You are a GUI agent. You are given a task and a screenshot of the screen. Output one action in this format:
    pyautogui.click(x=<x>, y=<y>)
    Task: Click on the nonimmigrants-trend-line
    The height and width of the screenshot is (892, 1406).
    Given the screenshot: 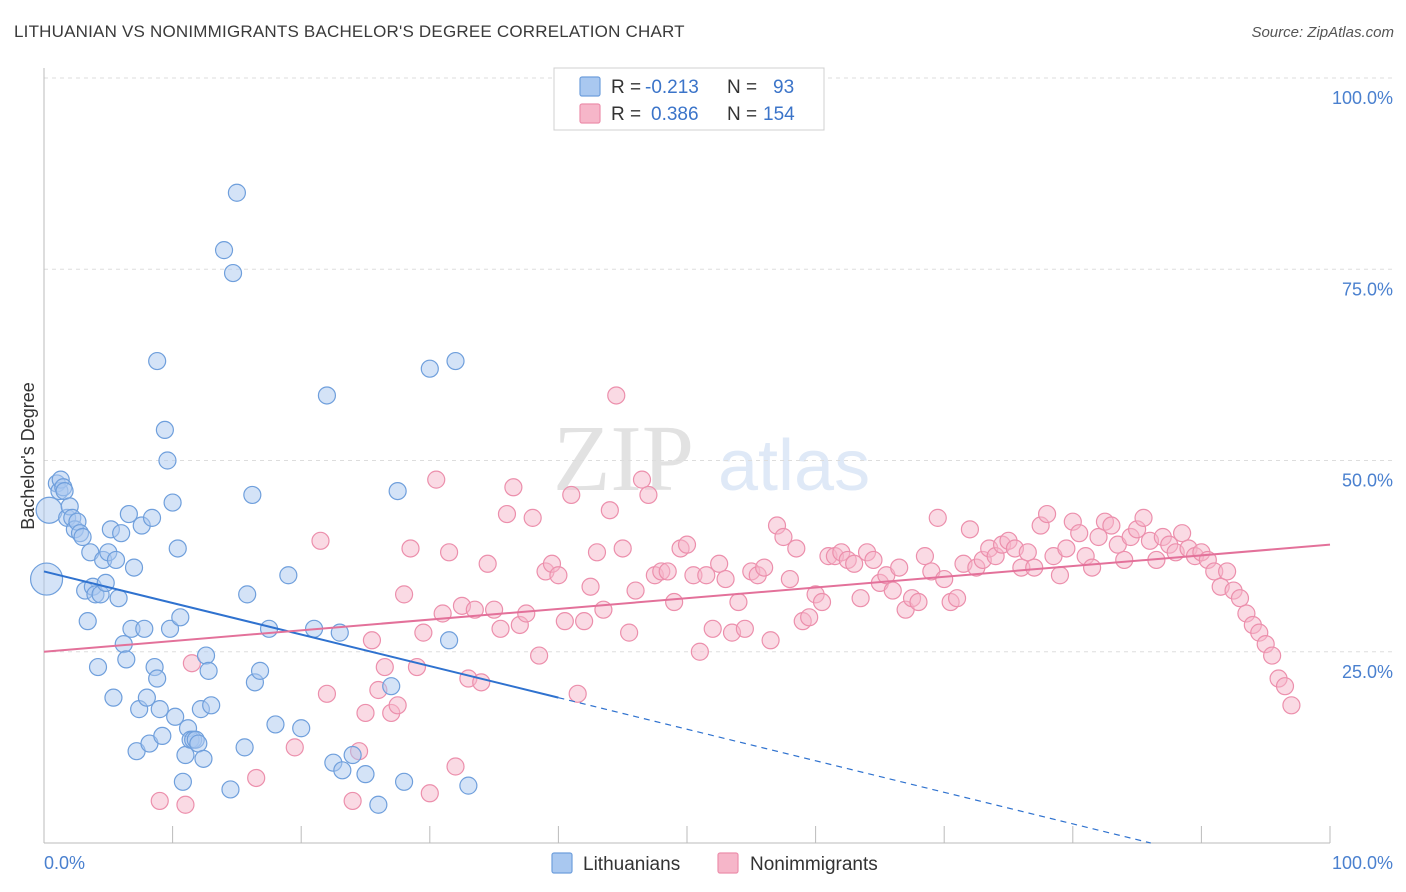 What is the action you would take?
    pyautogui.click(x=687, y=598)
    